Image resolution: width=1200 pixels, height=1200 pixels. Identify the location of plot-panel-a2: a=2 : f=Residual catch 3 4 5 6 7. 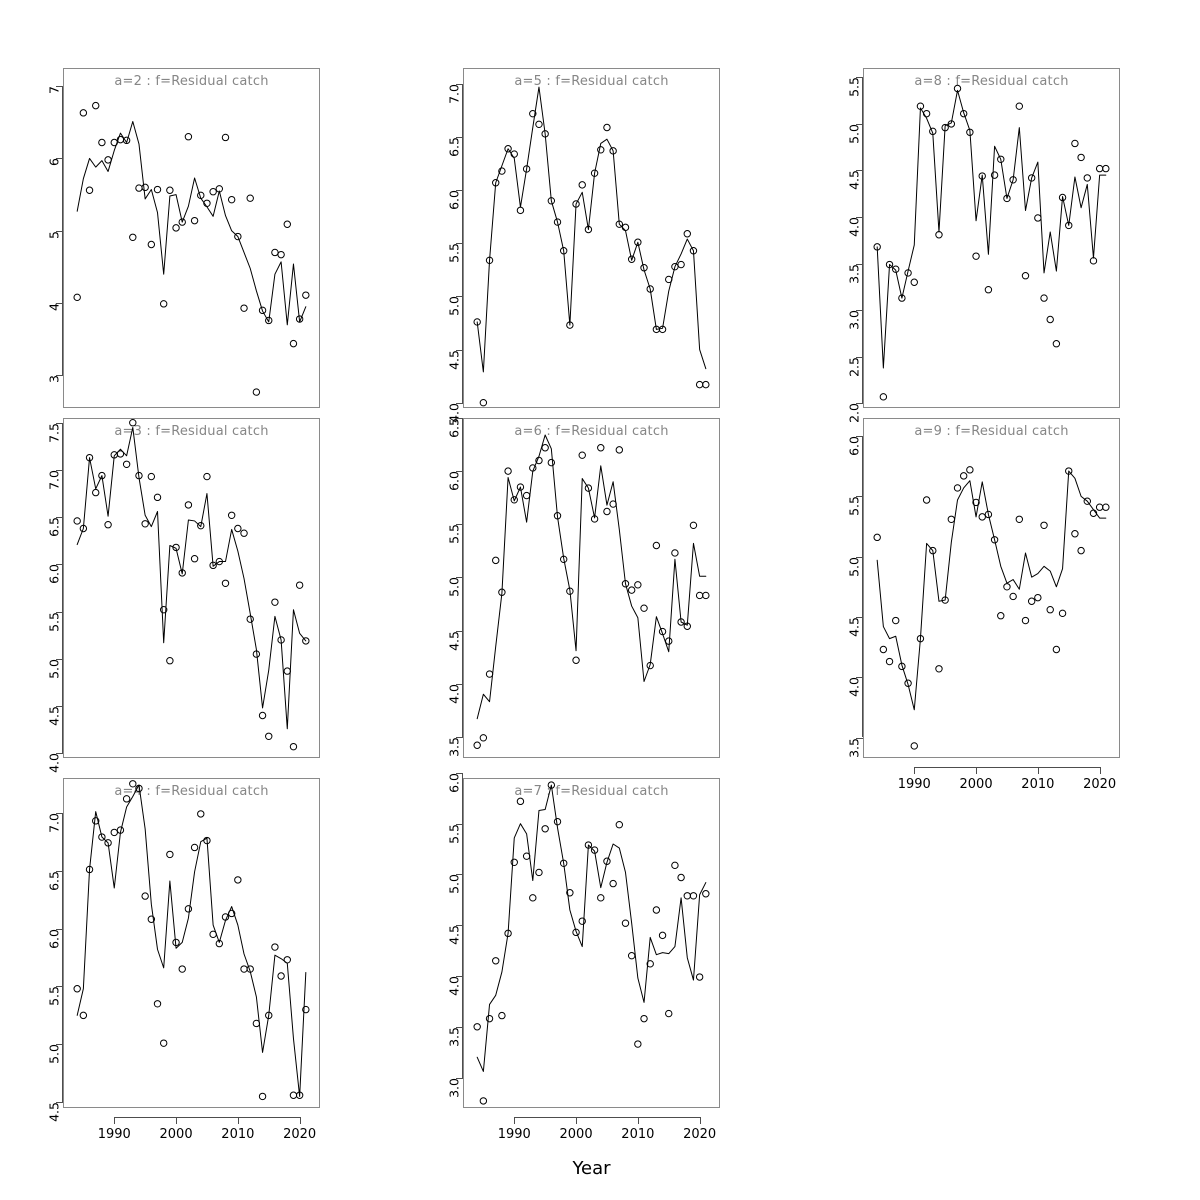
(183, 238).